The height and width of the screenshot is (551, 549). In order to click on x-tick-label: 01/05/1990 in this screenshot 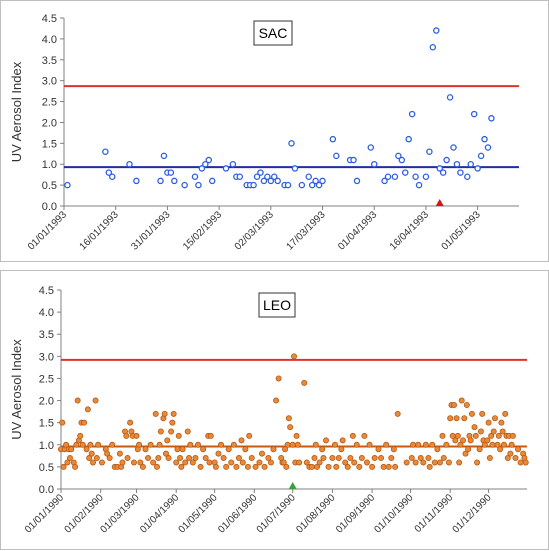, I will do `click(198, 513)`.